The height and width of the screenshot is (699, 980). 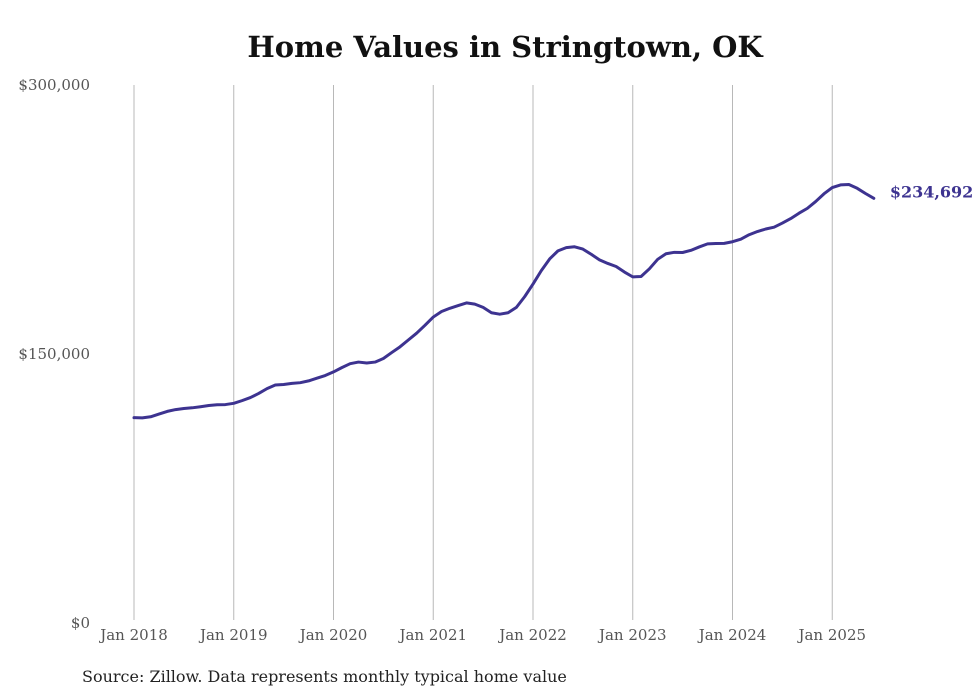 I want to click on x-tick-label: Jan 2018, so click(x=133, y=635).